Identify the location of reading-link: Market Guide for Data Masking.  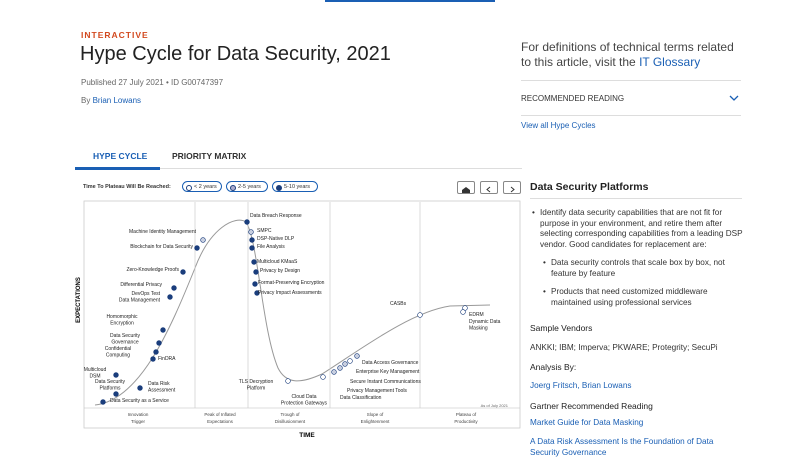
(587, 422).